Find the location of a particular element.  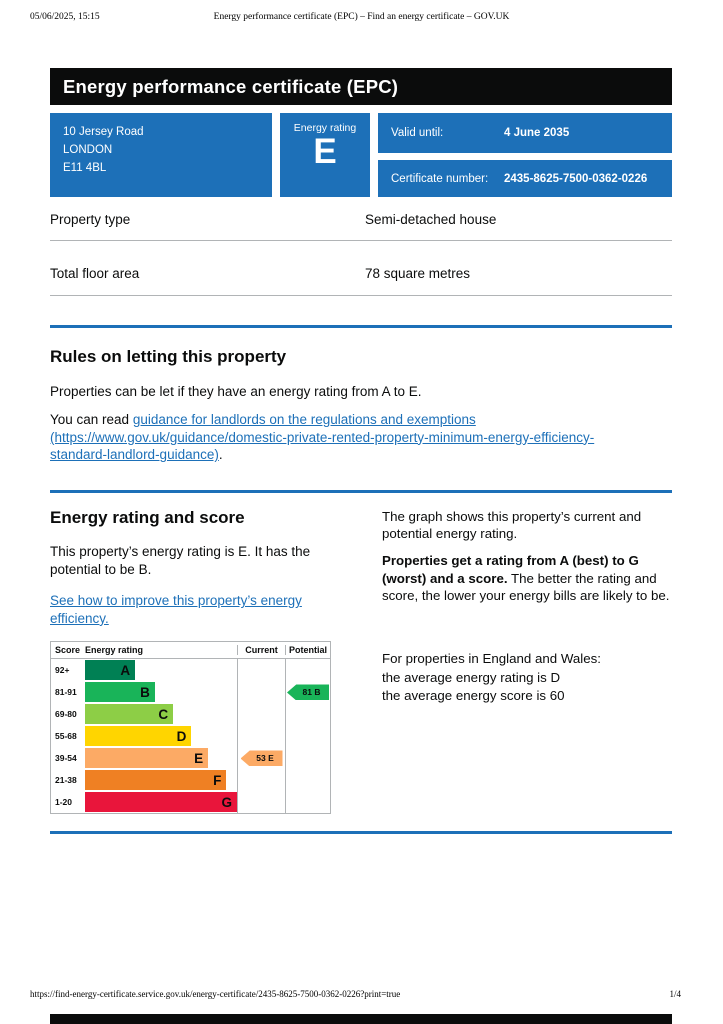

band-letter: B is located at coordinates (145, 692).